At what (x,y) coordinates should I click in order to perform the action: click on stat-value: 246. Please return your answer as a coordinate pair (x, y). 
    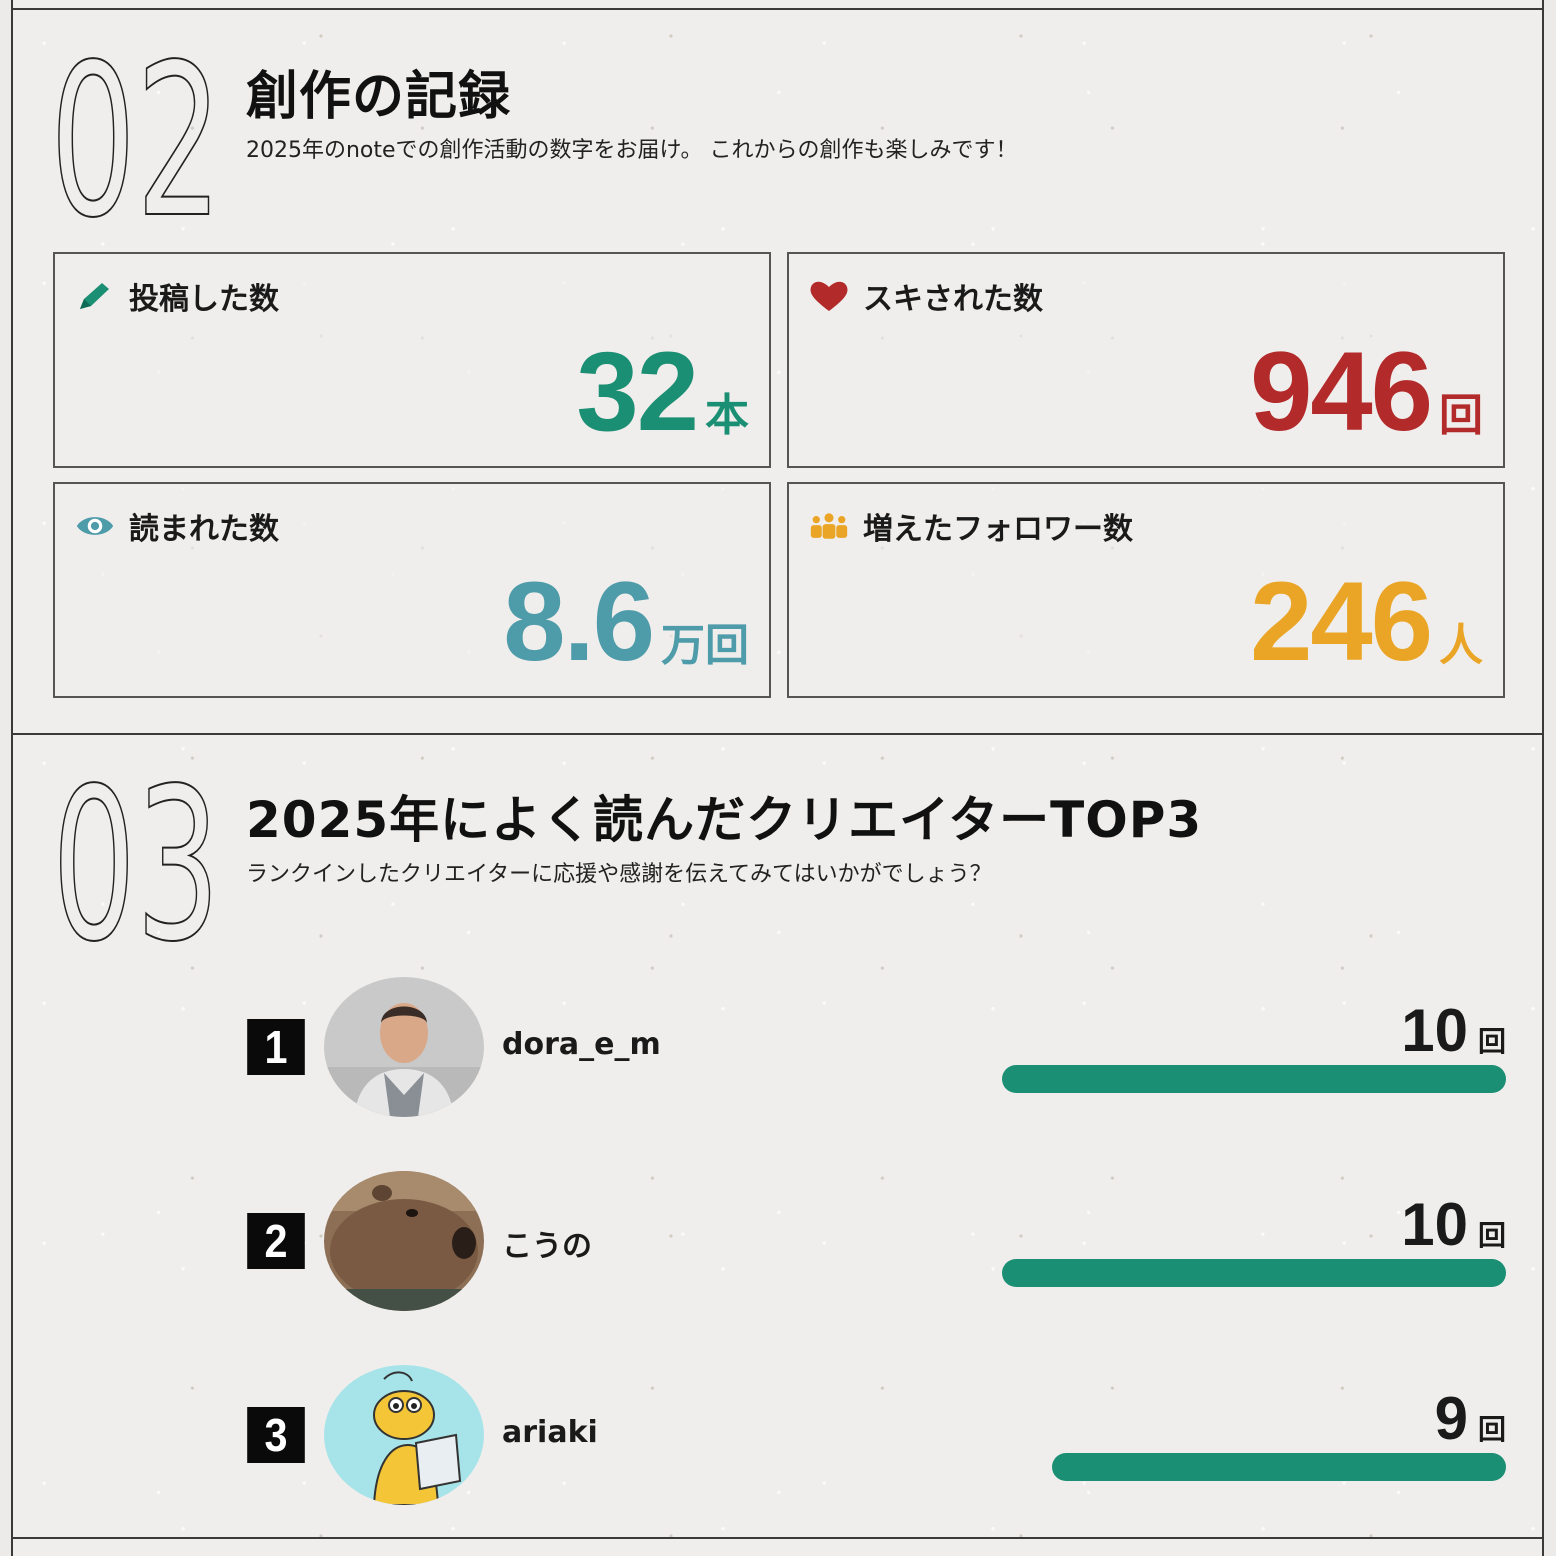
    Looking at the image, I should click on (1341, 621).